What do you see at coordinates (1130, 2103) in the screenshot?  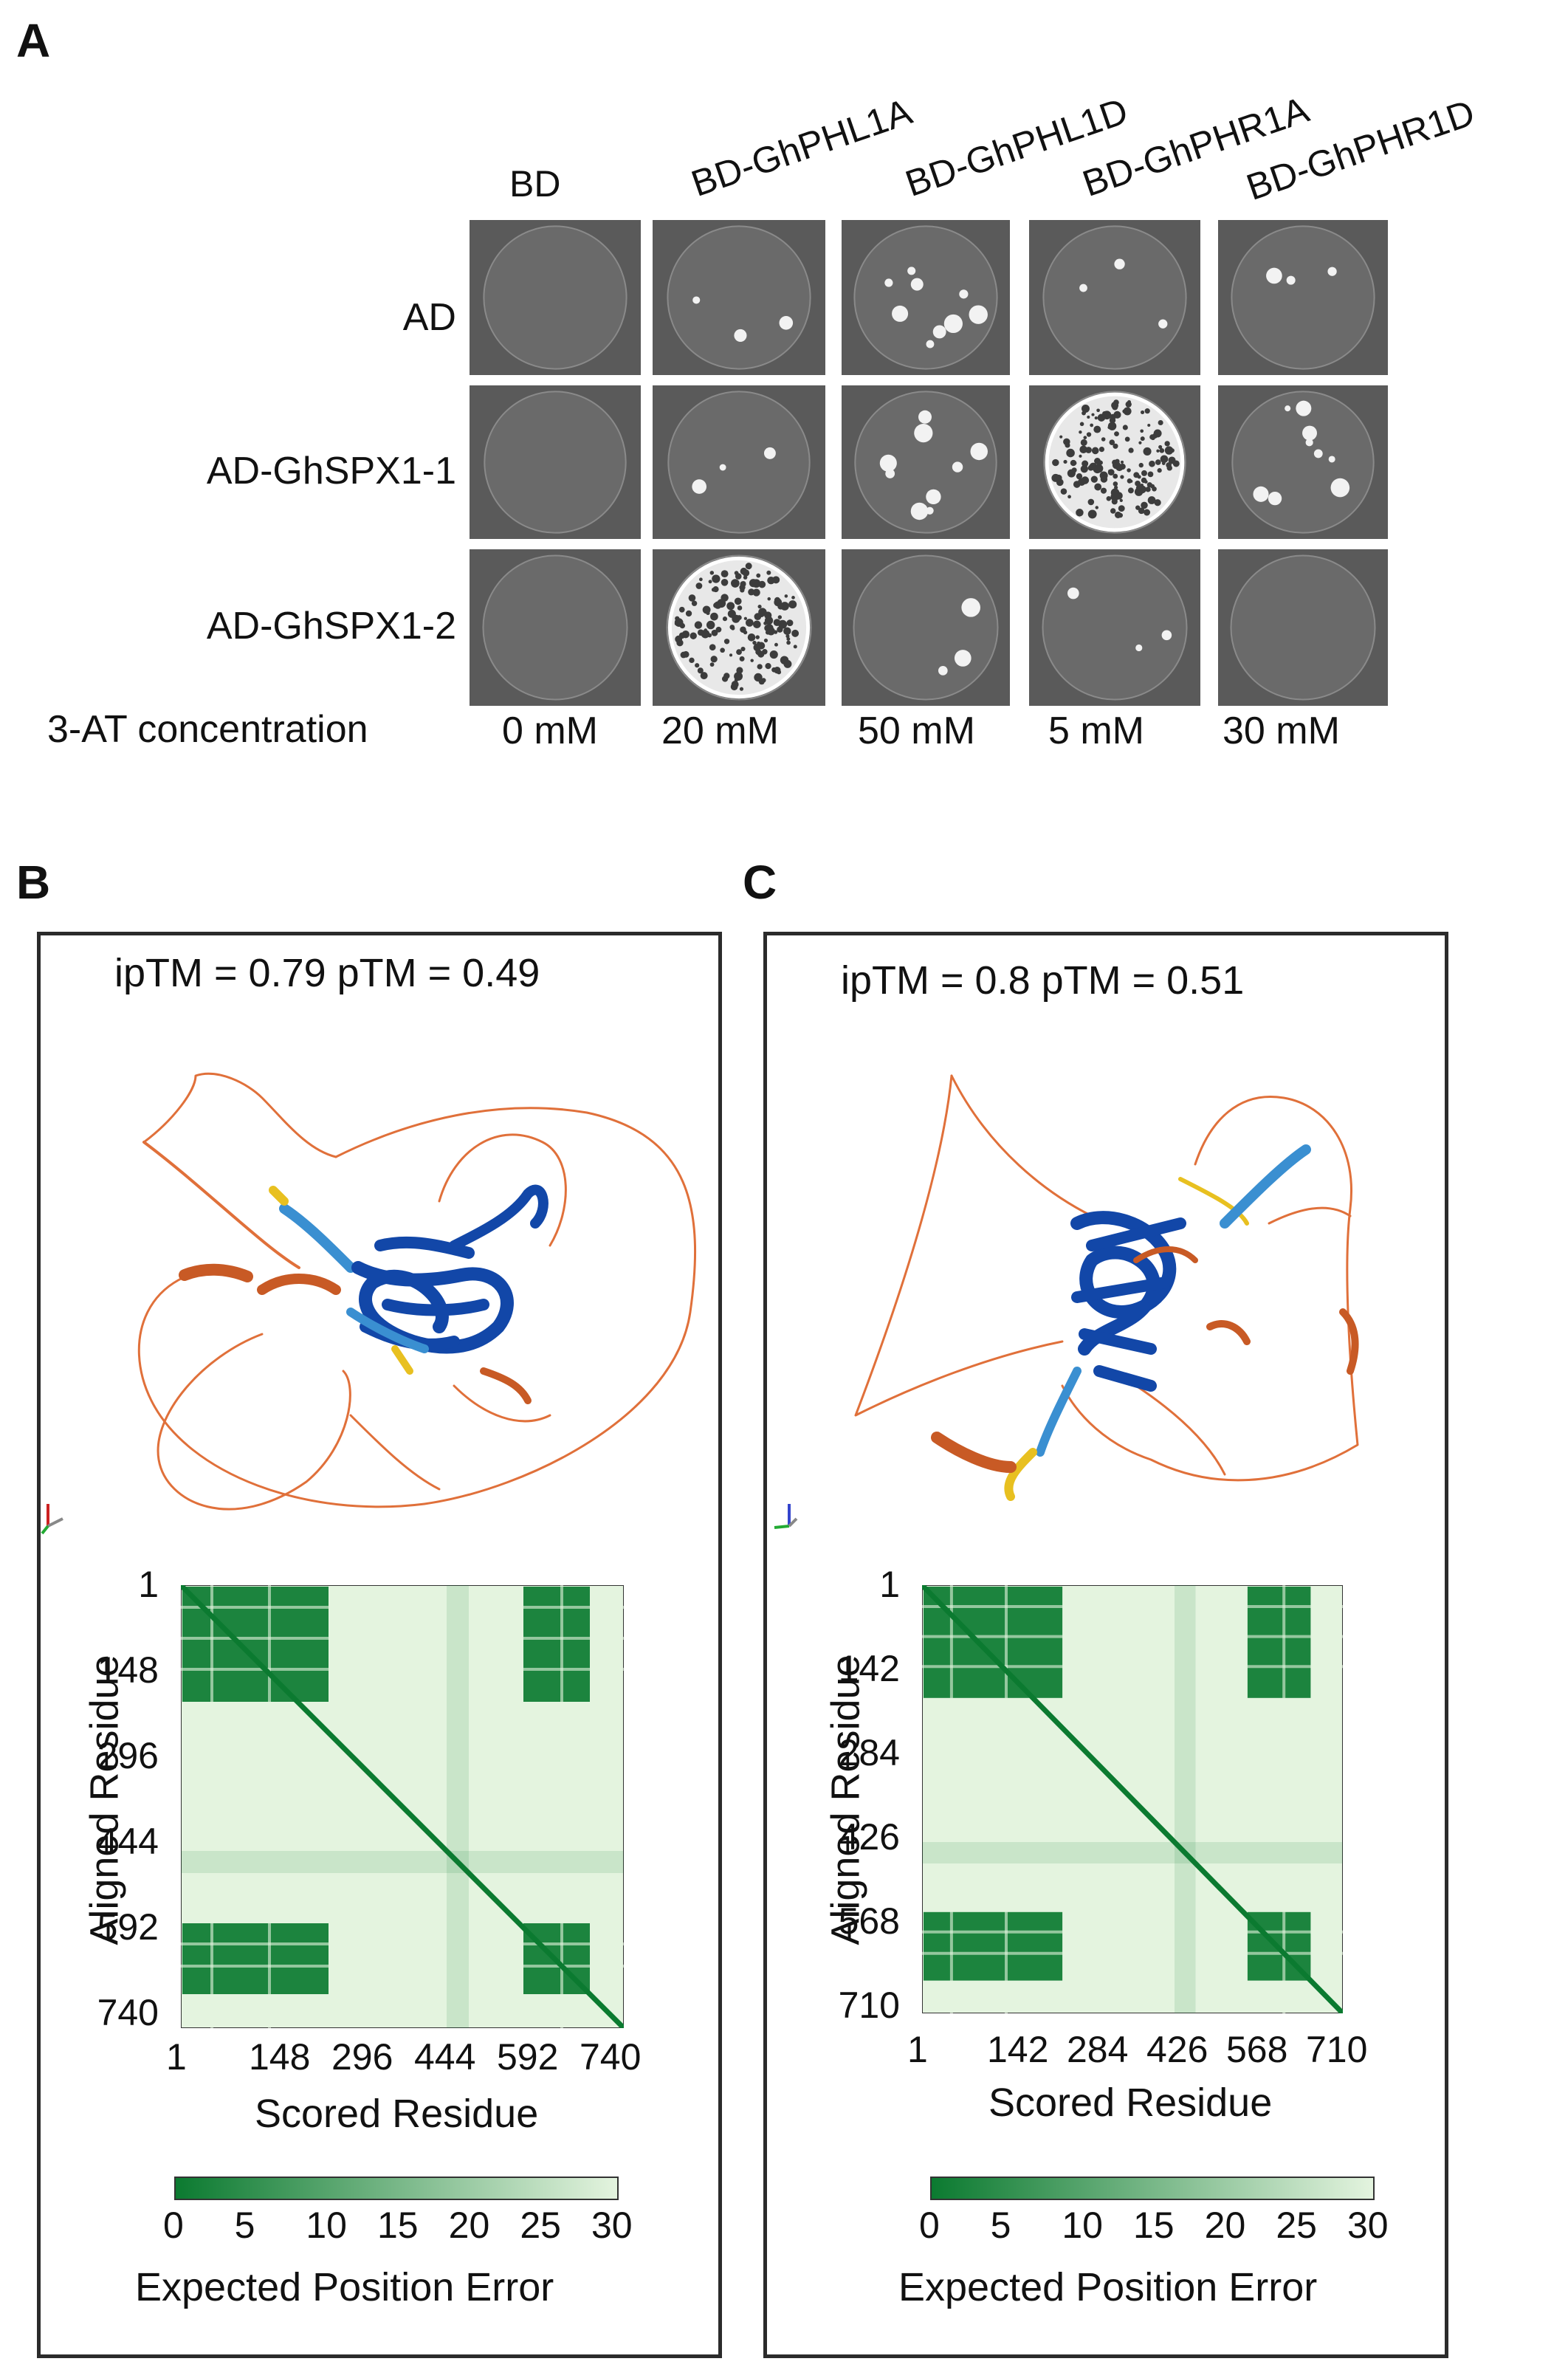 I see `panel-c-x-label: Scored Residue` at bounding box center [1130, 2103].